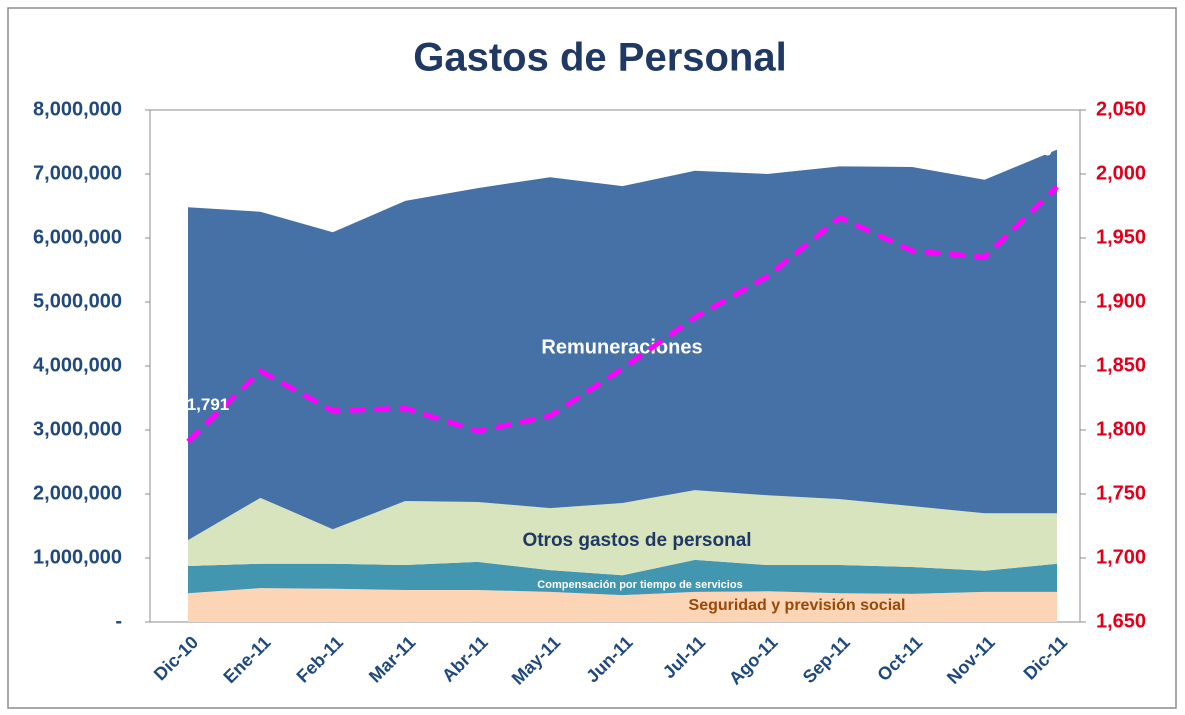  I want to click on y-tick-label: 6,000,000, so click(77, 237).